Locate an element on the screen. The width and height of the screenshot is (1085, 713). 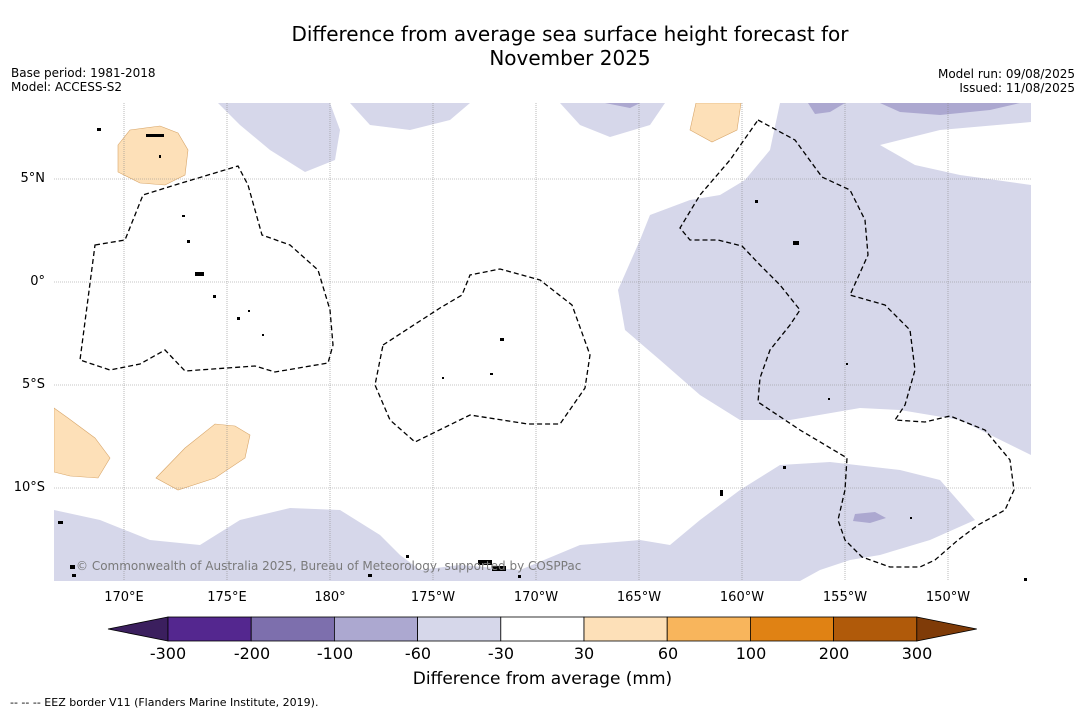
meta-left: Base period: 1981-2018 Model: ACCESS-S2 is located at coordinates (83, 80).